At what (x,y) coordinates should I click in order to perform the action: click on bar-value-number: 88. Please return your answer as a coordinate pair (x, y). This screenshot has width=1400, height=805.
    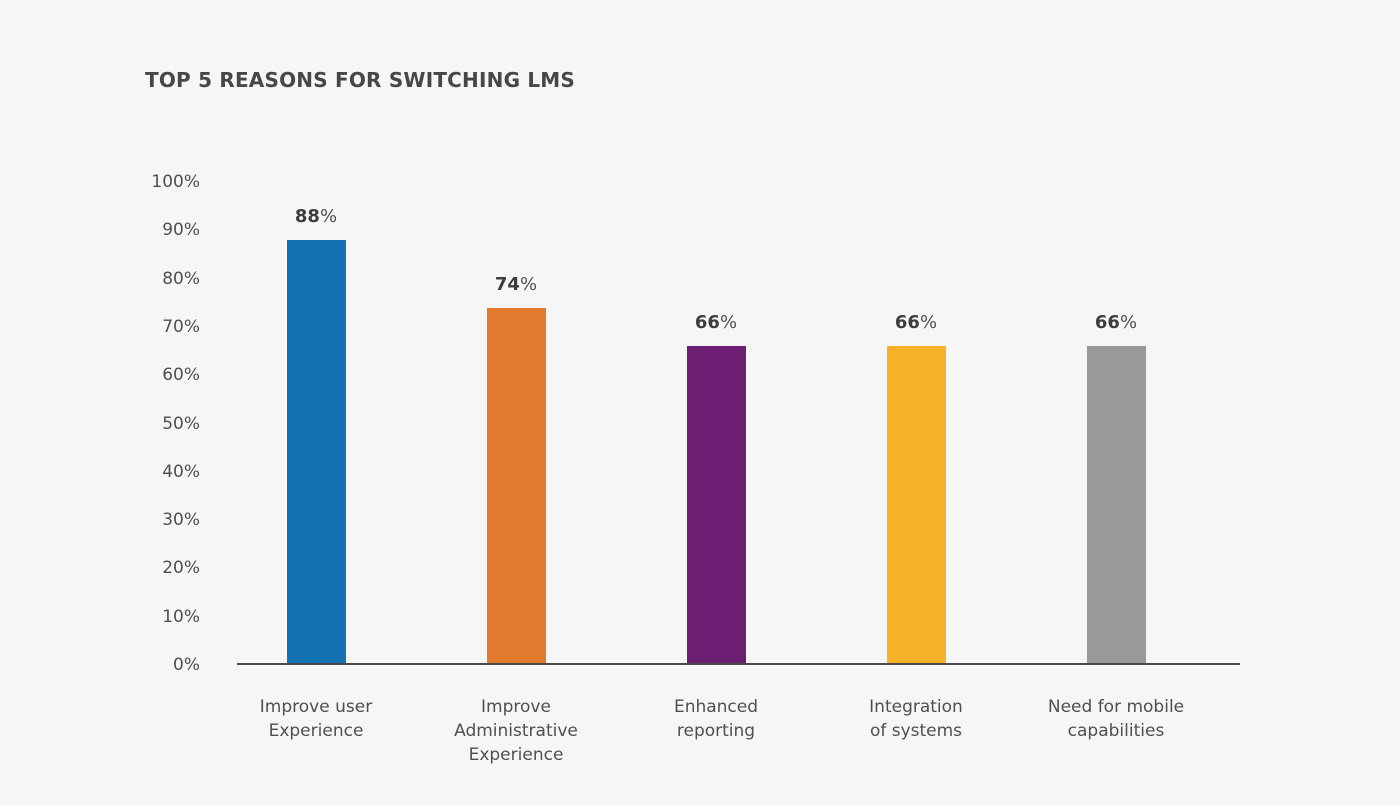
    Looking at the image, I should click on (307, 216).